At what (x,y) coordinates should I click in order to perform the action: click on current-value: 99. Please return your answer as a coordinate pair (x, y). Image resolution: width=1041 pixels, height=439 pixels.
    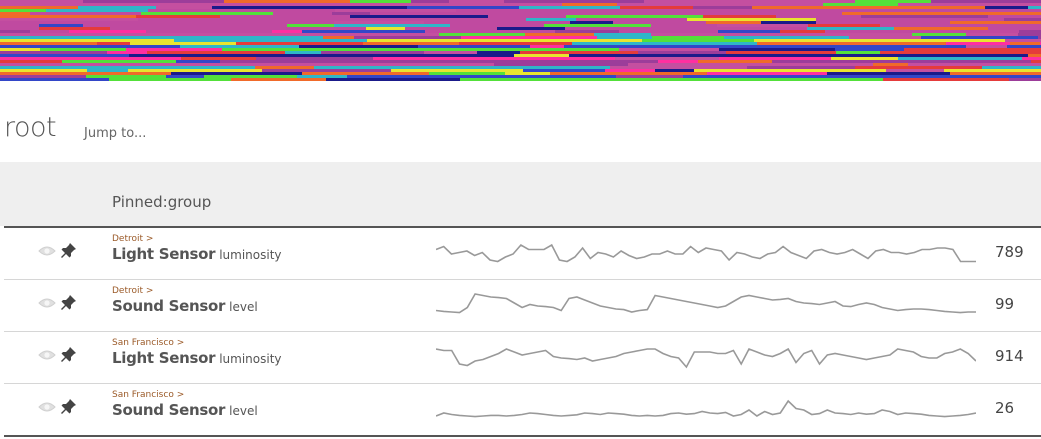
    Looking at the image, I should click on (1005, 304).